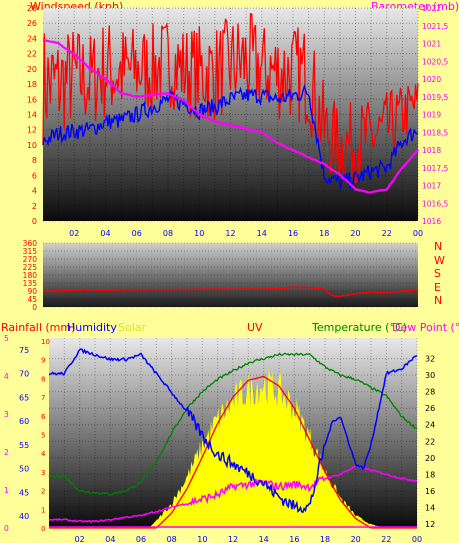 This screenshot has height=543, width=459. What do you see at coordinates (30, 275) in the screenshot?
I see `direction-y-tick-label: 180` at bounding box center [30, 275].